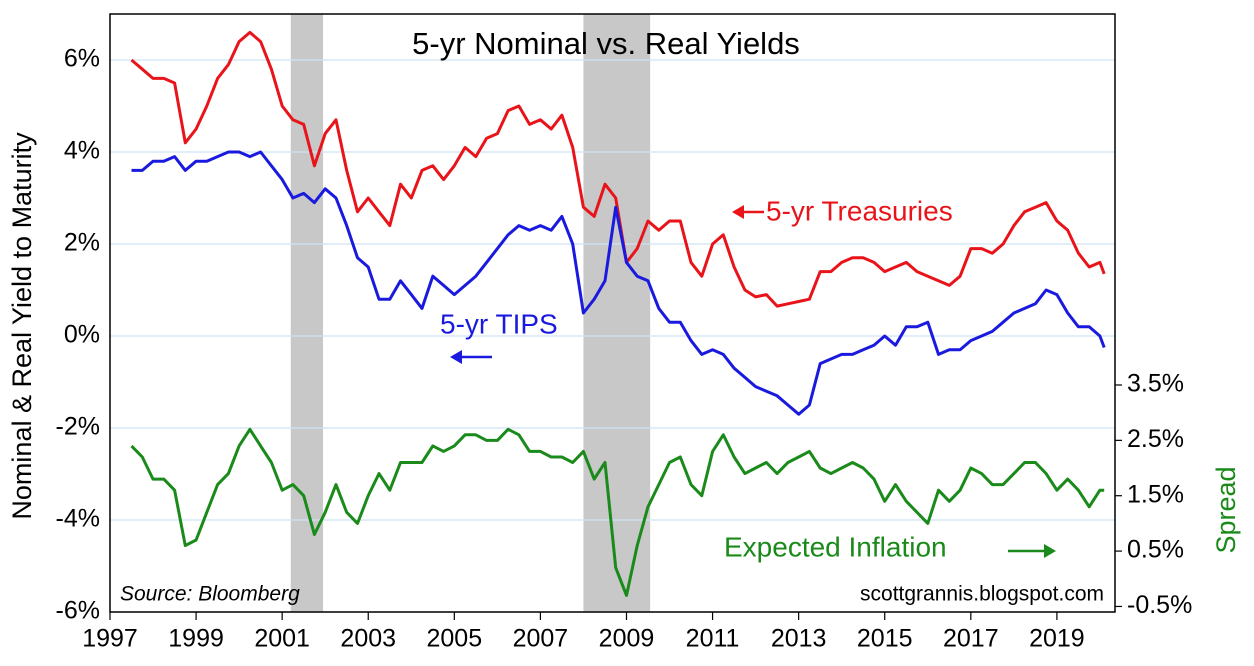 The image size is (1254, 666). What do you see at coordinates (859, 210) in the screenshot?
I see `annotation: 5-yr Treasuries` at bounding box center [859, 210].